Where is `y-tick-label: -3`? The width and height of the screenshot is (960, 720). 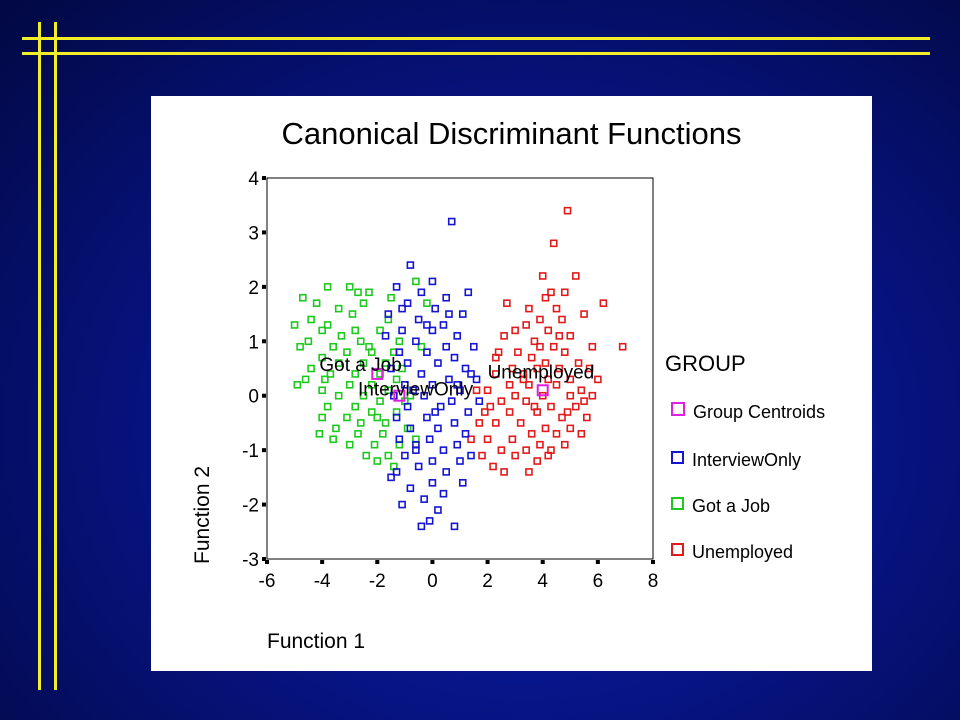
y-tick-label: -3 is located at coordinates (250, 560).